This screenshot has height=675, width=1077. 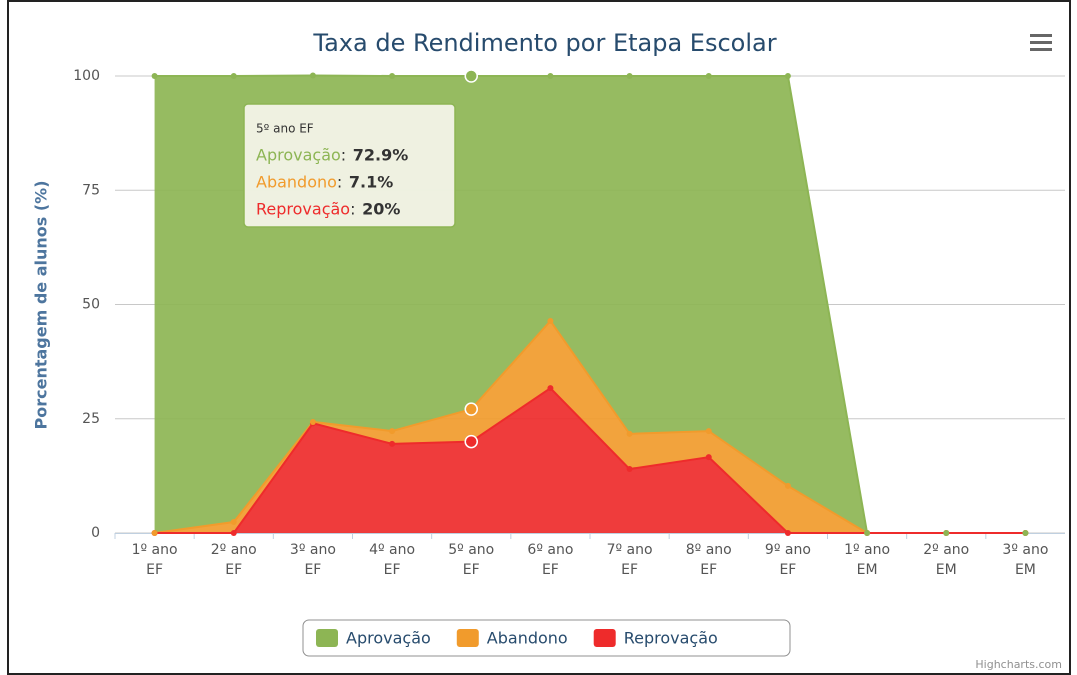 I want to click on tooltip-series: Abandono, so click(x=296, y=182).